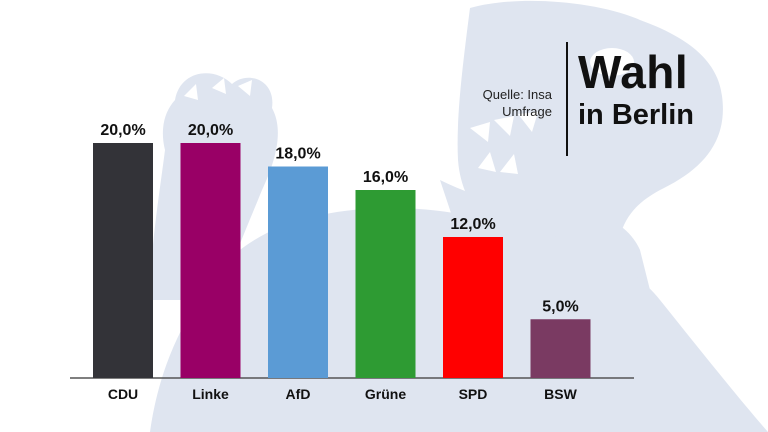 The width and height of the screenshot is (768, 432). Describe the element at coordinates (517, 94) in the screenshot. I see `source-line-1: Quelle: Insa` at that location.